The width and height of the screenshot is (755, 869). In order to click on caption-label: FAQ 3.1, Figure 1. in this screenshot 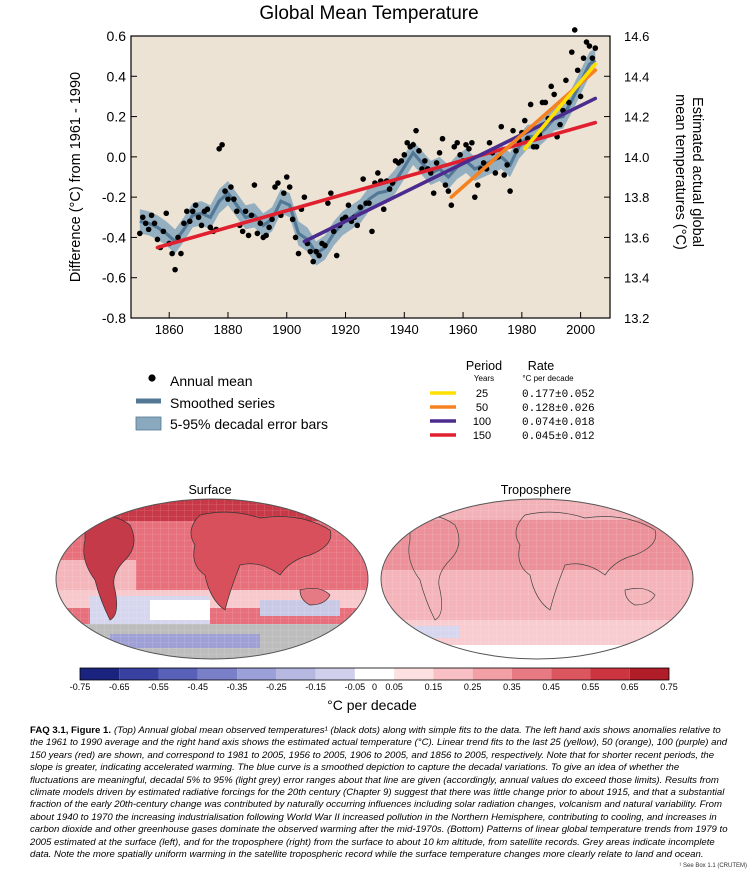, I will do `click(71, 730)`.